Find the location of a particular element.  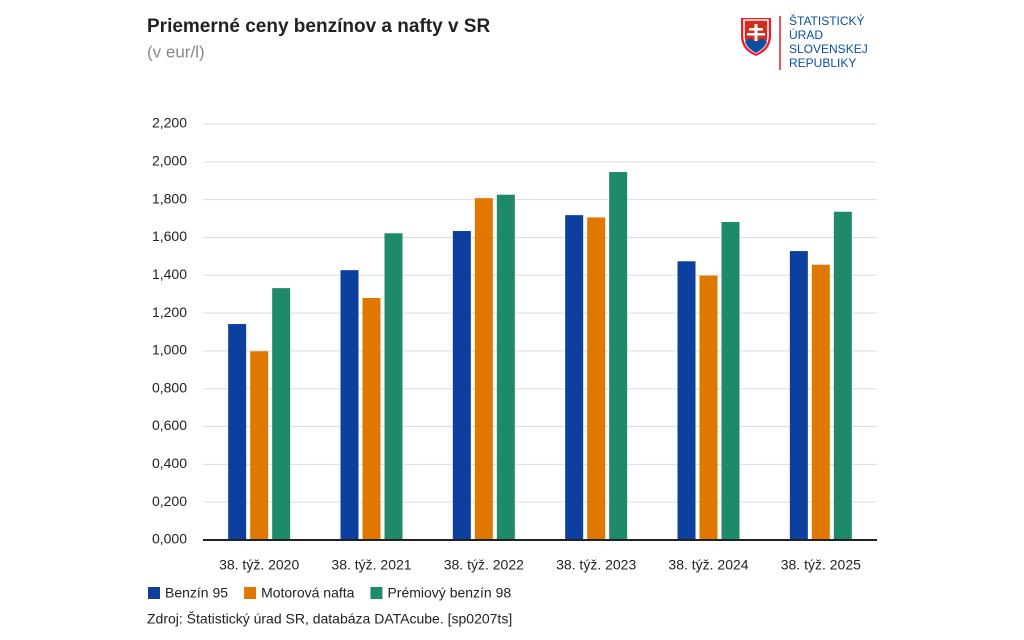

x-tick-label: 38. týž. 2025 is located at coordinates (821, 565).